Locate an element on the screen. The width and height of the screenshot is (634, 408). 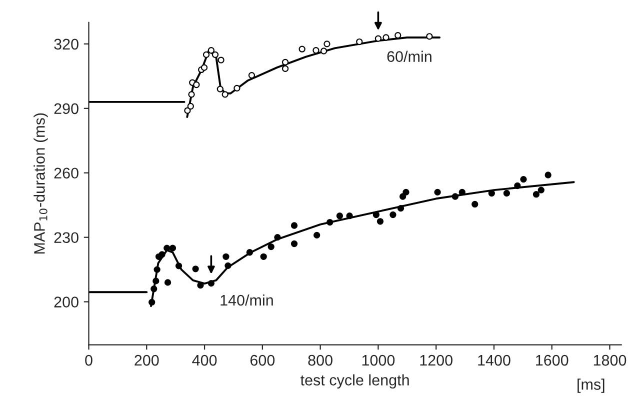
x-tick-label: 1000 is located at coordinates (378, 360).